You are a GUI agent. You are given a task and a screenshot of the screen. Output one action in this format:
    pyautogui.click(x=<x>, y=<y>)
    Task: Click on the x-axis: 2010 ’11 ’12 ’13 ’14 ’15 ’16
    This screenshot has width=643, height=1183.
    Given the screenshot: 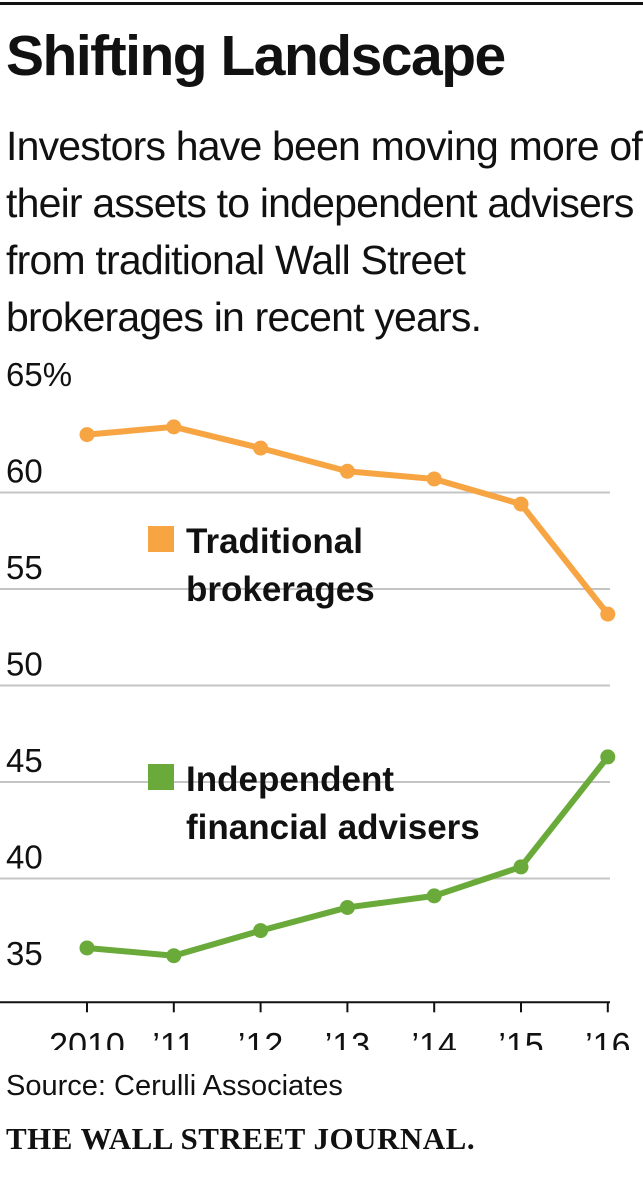 What is the action you would take?
    pyautogui.click(x=315, y=1025)
    